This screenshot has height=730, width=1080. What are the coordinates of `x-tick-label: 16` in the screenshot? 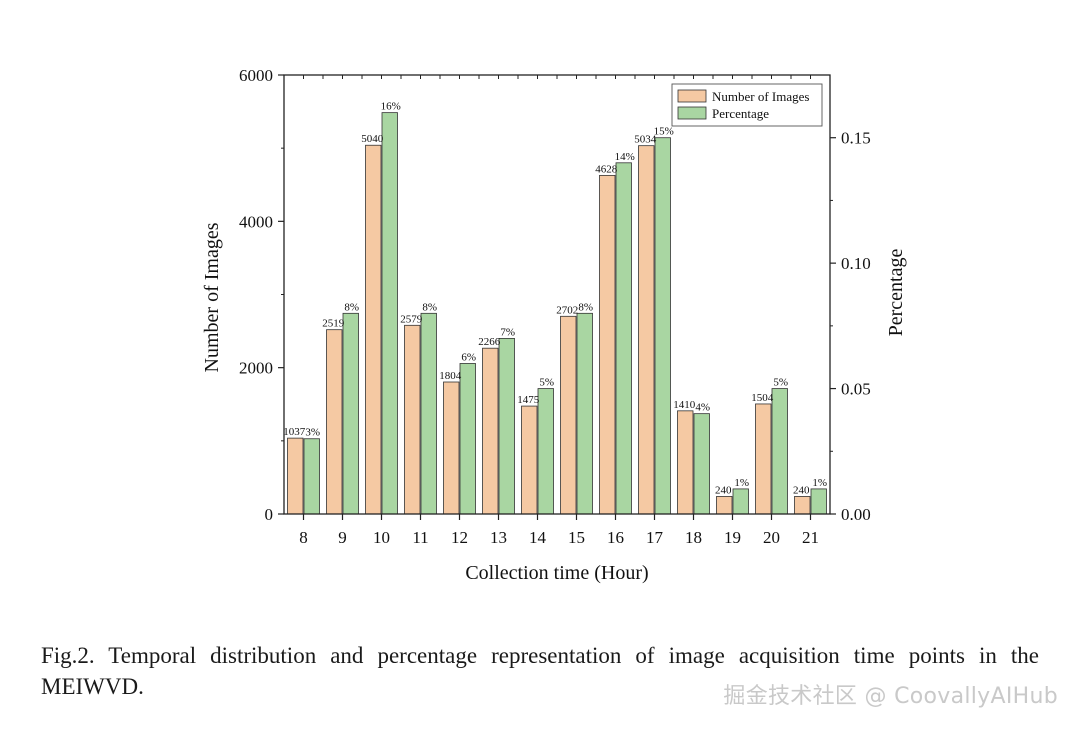 It's located at (615, 537).